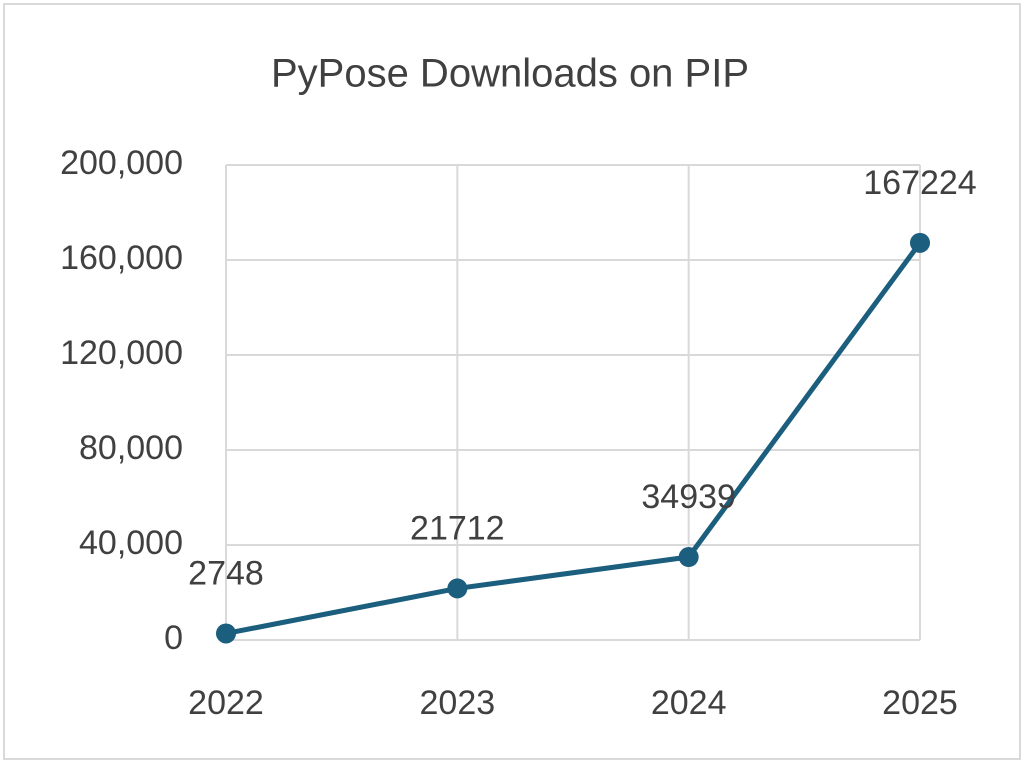 The height and width of the screenshot is (765, 1026). What do you see at coordinates (688, 497) in the screenshot?
I see `data-label: 34939` at bounding box center [688, 497].